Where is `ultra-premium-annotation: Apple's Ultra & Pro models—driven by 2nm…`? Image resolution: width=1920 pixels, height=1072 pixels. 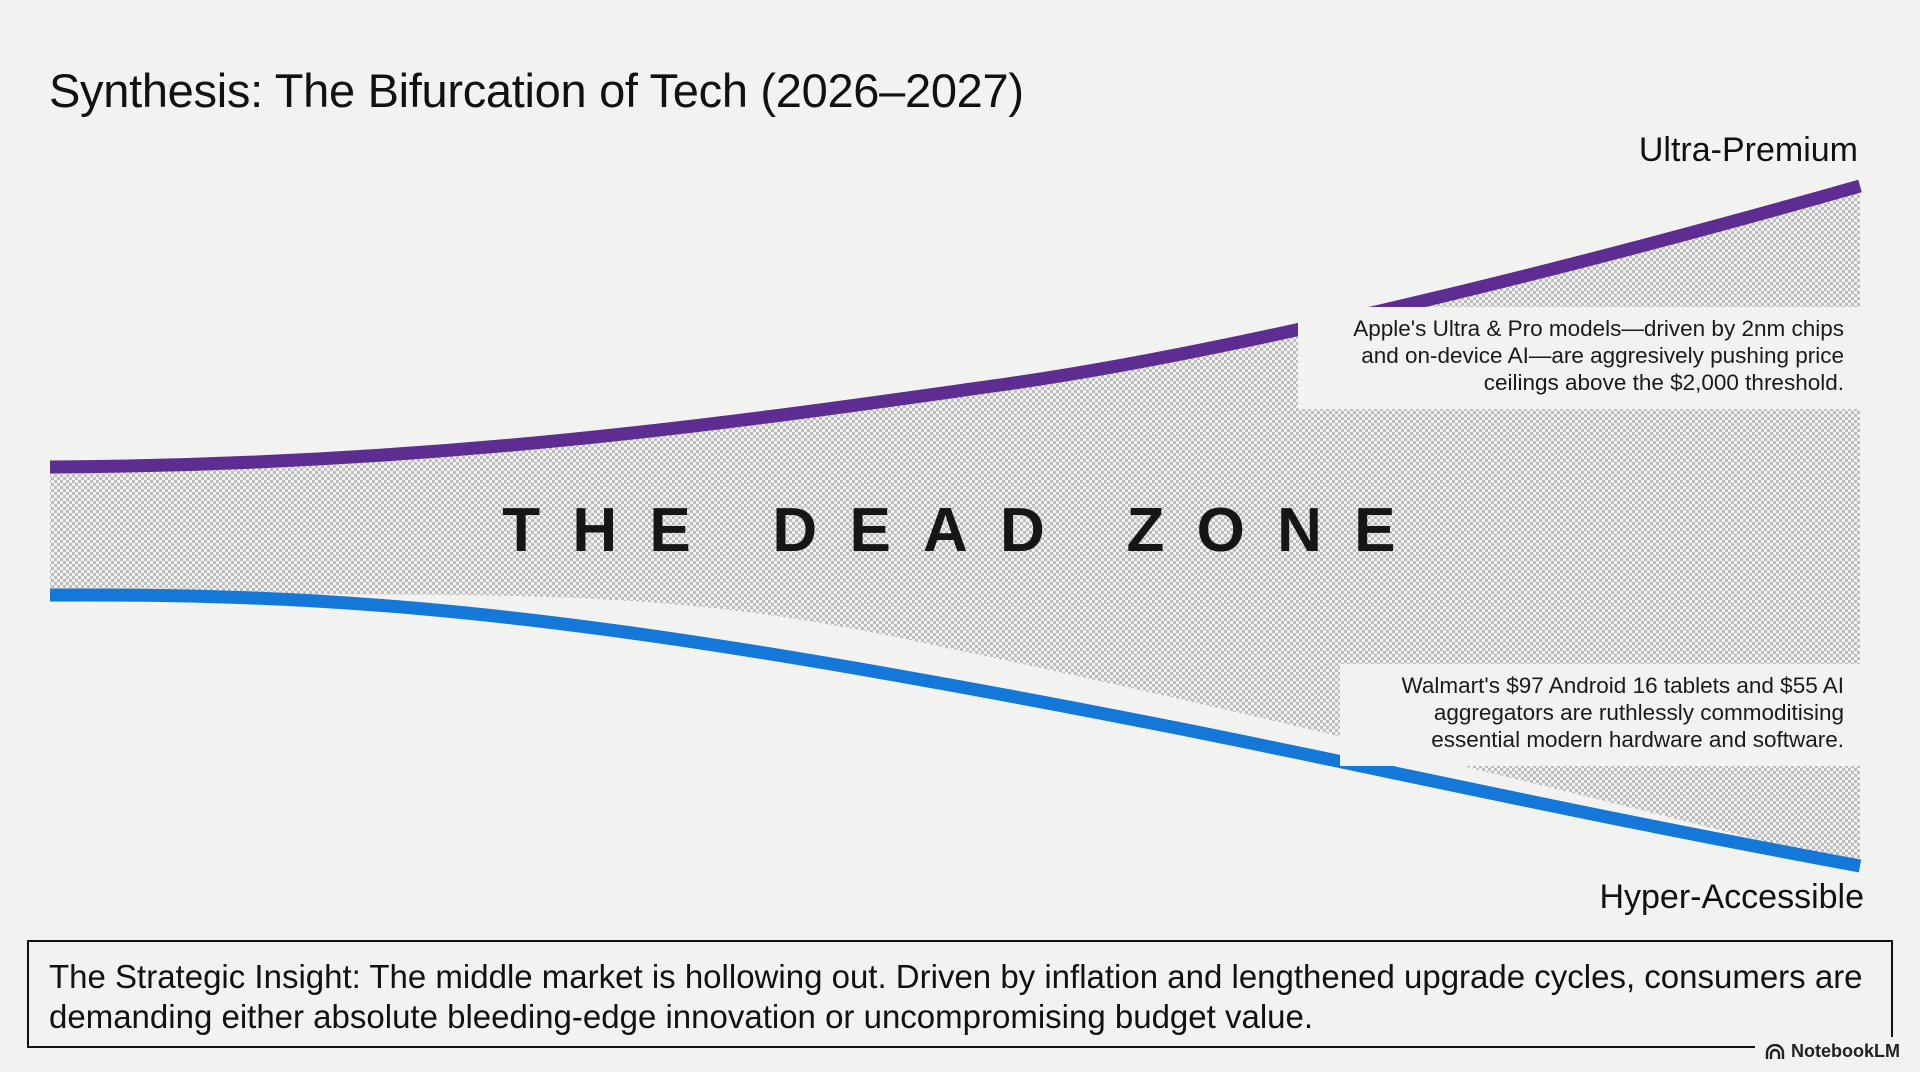 ultra-premium-annotation: Apple's Ultra & Pro models—driven by 2nm… is located at coordinates (1579, 358).